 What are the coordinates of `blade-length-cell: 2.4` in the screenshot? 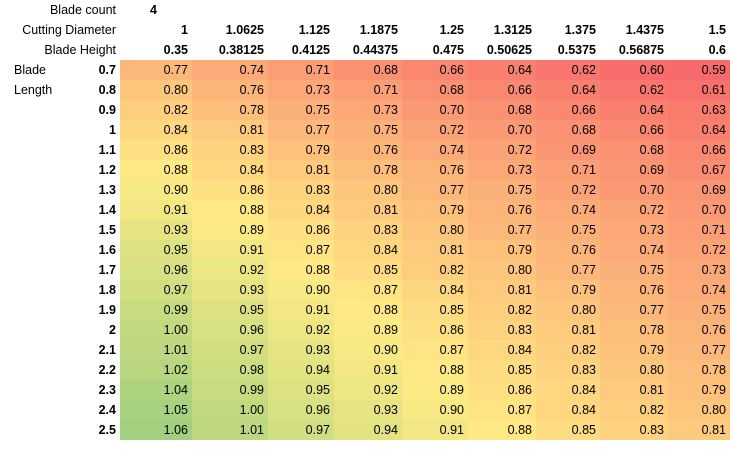 It's located at (107, 410).